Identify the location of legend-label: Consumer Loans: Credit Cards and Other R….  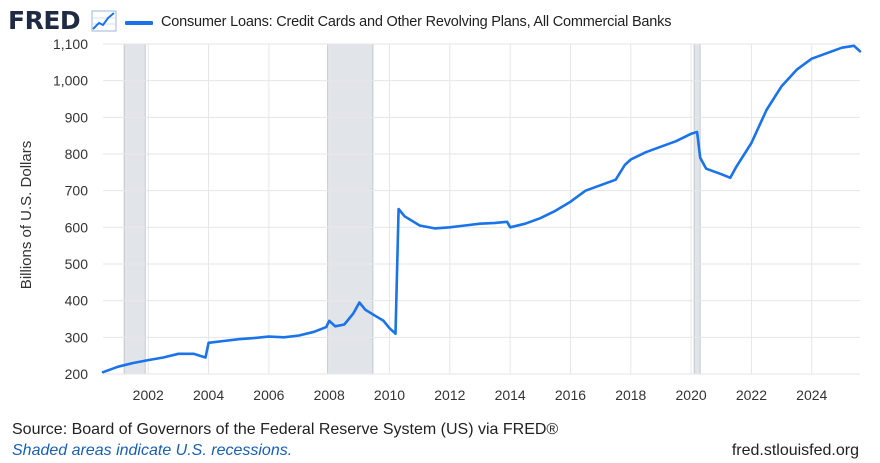
(416, 22).